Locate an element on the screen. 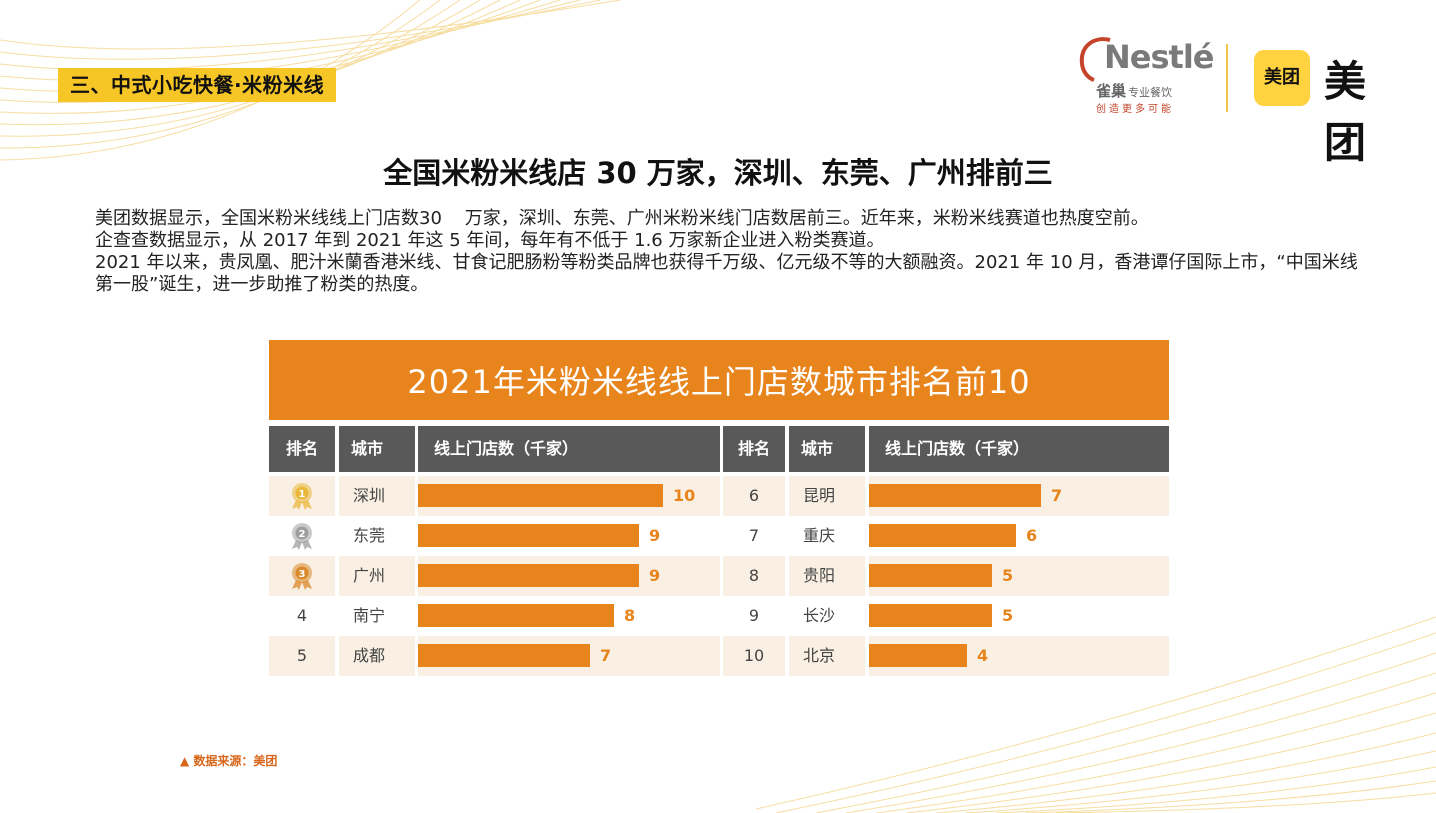  header-rank-right: 排名 is located at coordinates (754, 449).